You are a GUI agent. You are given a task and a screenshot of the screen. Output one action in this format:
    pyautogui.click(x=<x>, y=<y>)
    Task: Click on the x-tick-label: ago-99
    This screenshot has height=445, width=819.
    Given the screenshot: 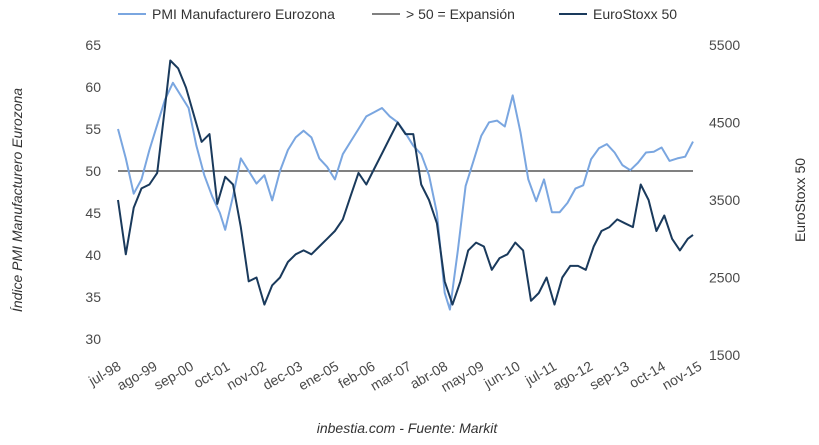 What is the action you would take?
    pyautogui.click(x=137, y=376)
    